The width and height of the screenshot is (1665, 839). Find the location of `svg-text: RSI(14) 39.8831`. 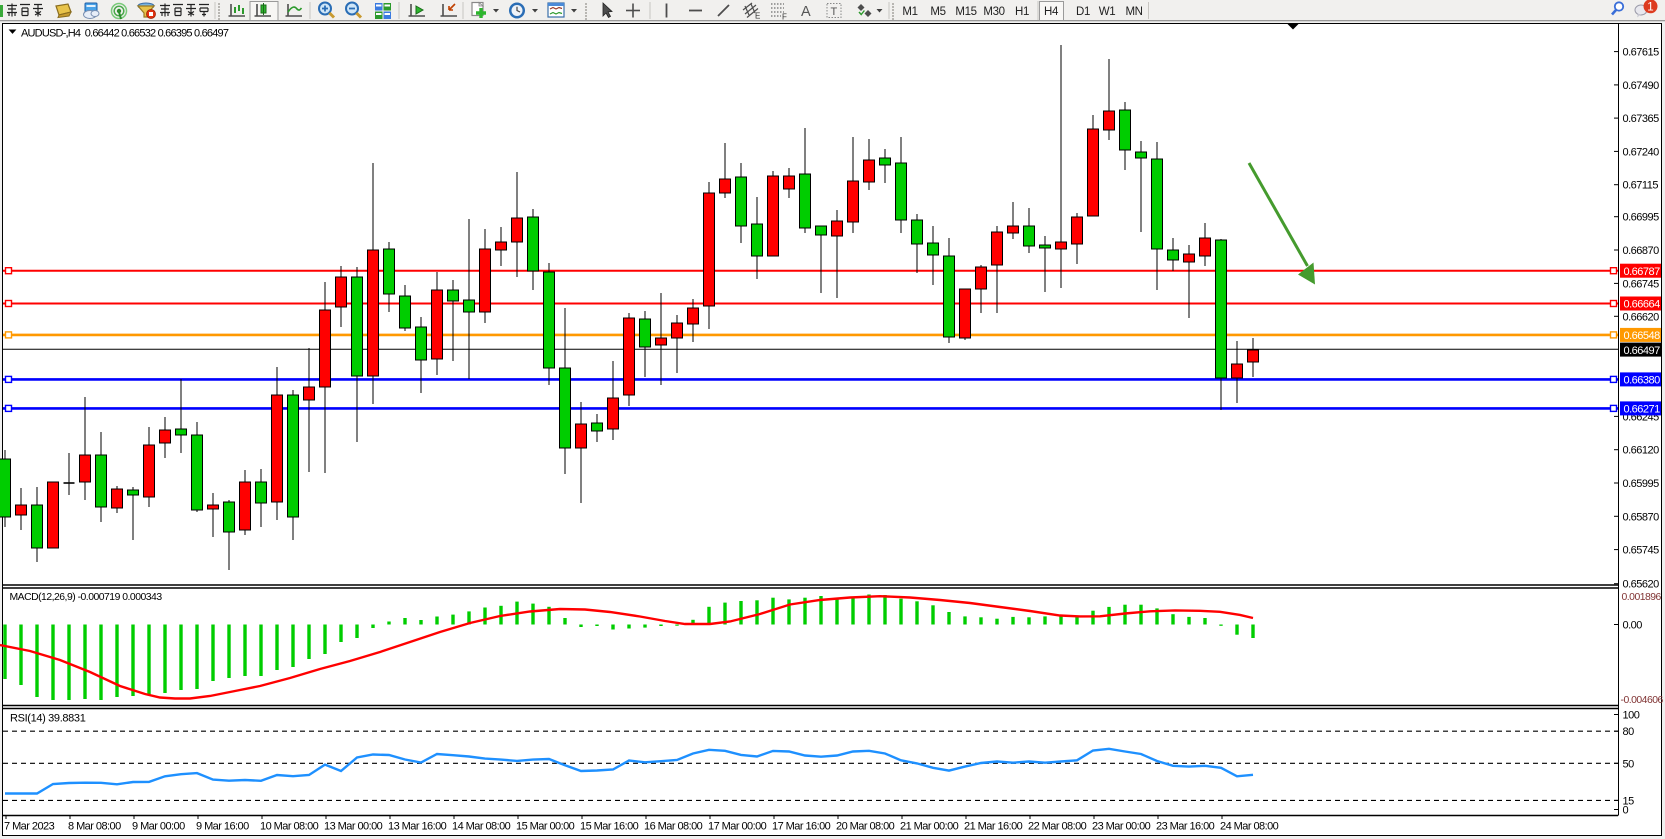

svg-text: RSI(14) 39.8831 is located at coordinates (48, 719).